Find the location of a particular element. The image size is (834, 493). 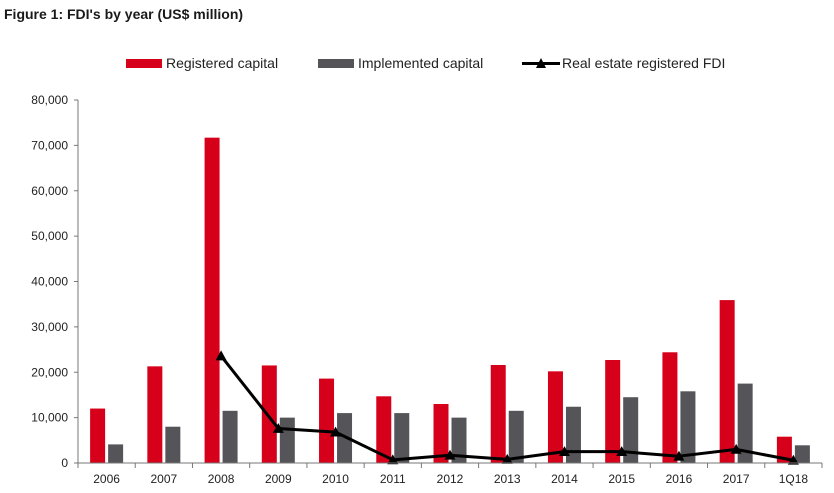

y-tick-label: 30,000 is located at coordinates (49, 327).